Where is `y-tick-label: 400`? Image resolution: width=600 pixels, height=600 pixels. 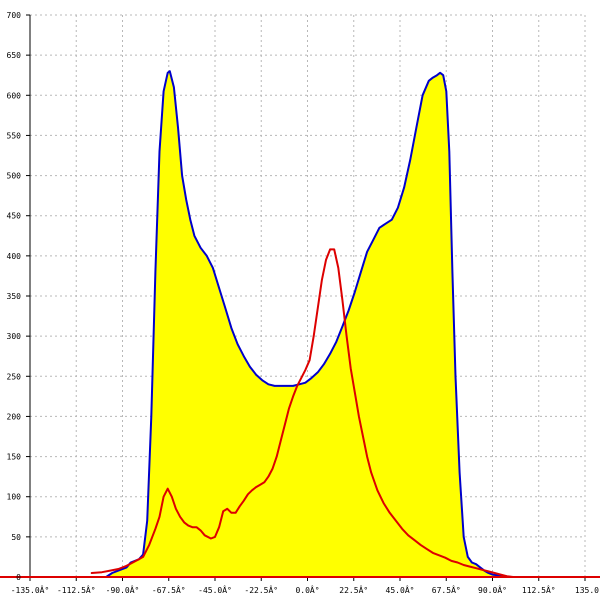 y-tick-label: 400 is located at coordinates (14, 256).